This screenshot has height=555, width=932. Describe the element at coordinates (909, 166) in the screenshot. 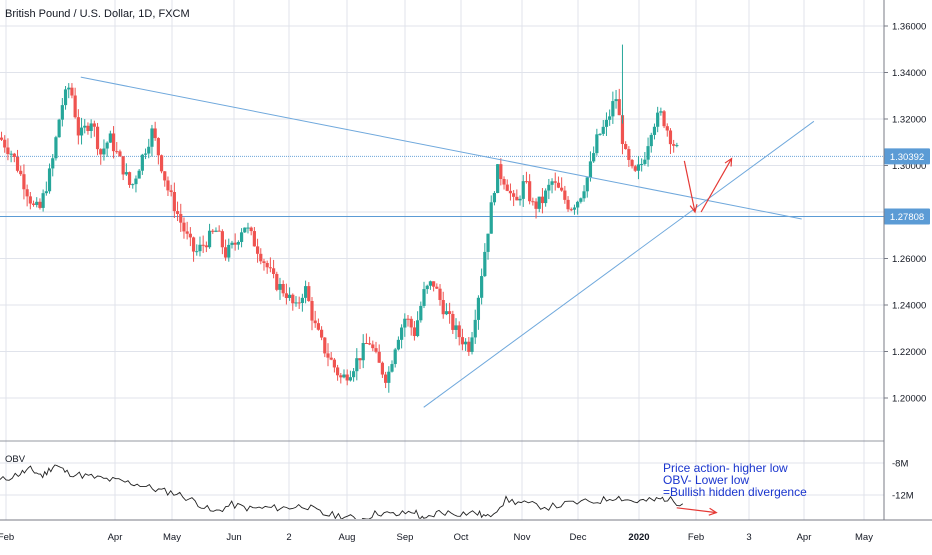

I see `price-tick-label: 1.30000` at that location.